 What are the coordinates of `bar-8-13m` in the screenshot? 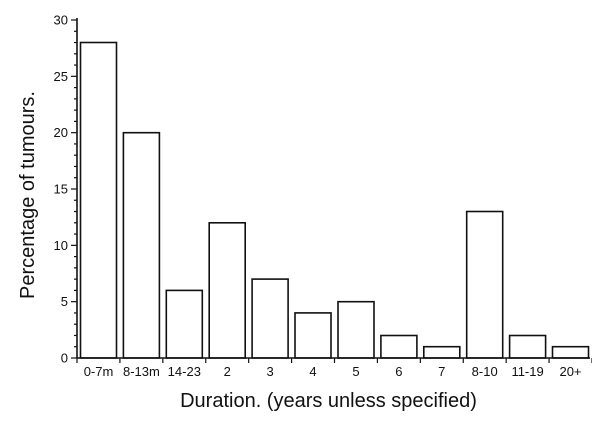 It's located at (141, 245).